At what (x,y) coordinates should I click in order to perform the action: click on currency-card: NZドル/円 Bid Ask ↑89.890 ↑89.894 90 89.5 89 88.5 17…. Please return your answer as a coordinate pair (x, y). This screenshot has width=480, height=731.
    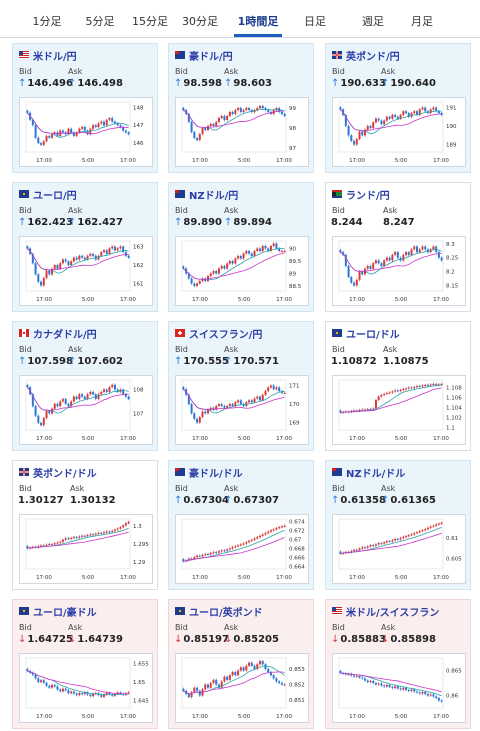
    Looking at the image, I should click on (241, 247).